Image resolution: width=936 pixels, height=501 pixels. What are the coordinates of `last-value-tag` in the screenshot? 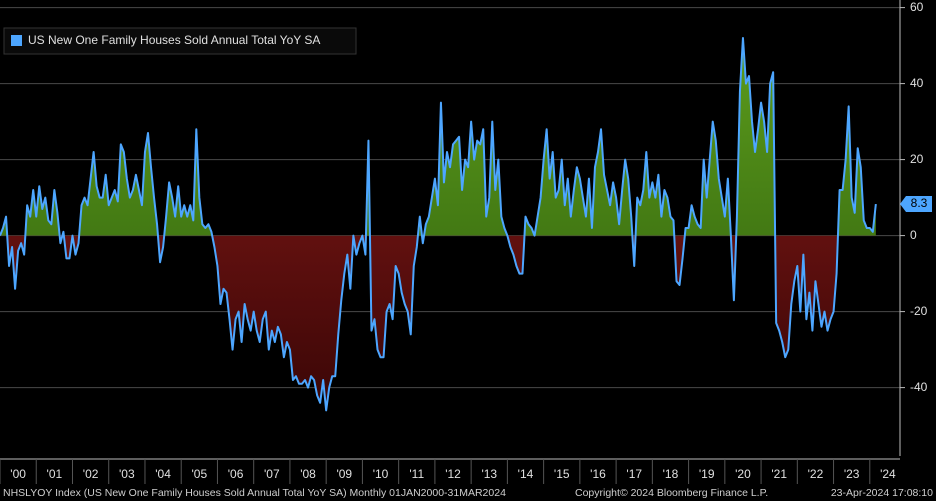 It's located at (916, 204).